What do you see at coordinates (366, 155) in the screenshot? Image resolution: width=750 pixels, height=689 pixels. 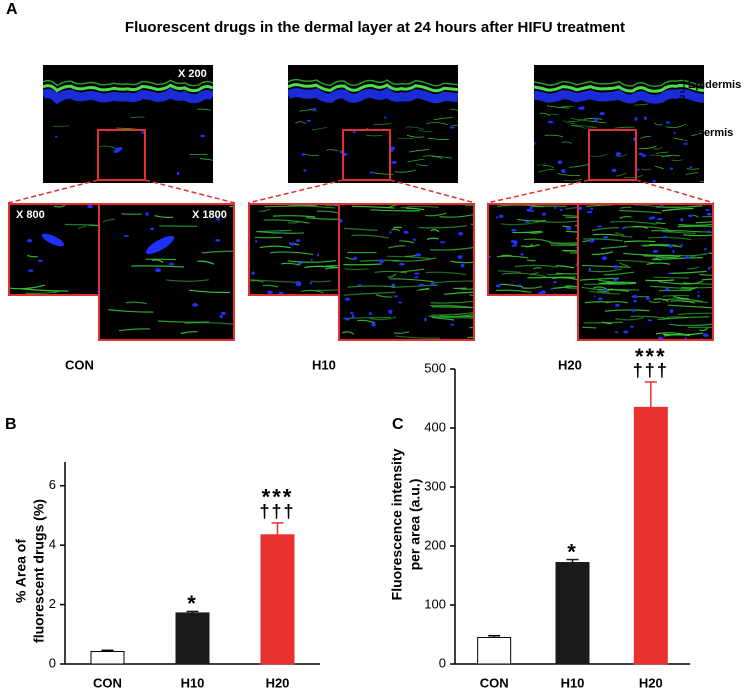 I see `roi-box` at bounding box center [366, 155].